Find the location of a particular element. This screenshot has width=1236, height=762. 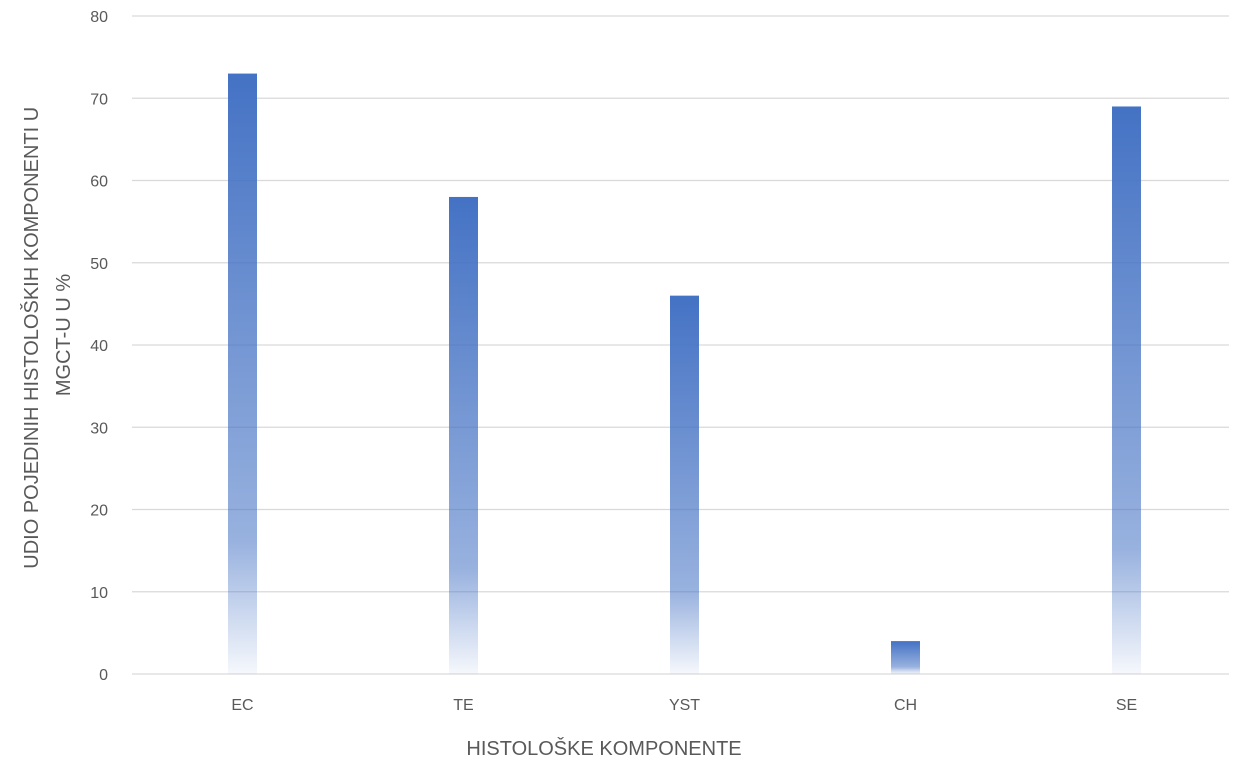

y-tick-label: 70 is located at coordinates (99, 99).